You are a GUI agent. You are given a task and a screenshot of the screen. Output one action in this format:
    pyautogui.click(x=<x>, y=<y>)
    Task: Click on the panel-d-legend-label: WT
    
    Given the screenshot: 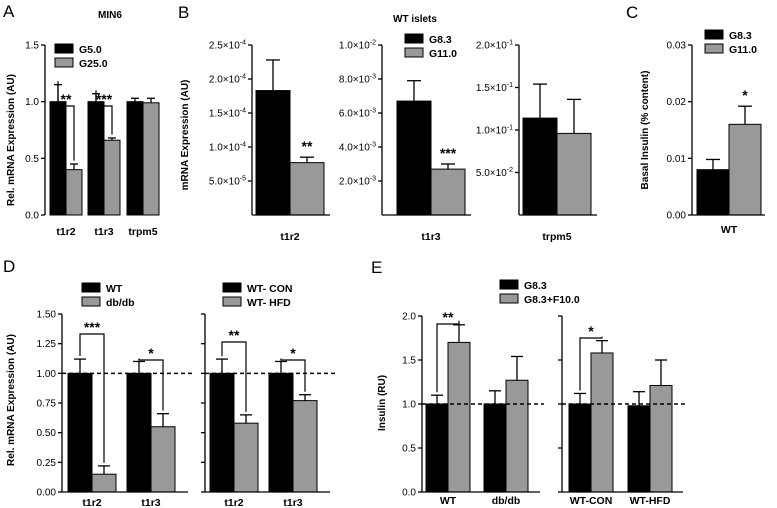 What is the action you would take?
    pyautogui.click(x=114, y=289)
    